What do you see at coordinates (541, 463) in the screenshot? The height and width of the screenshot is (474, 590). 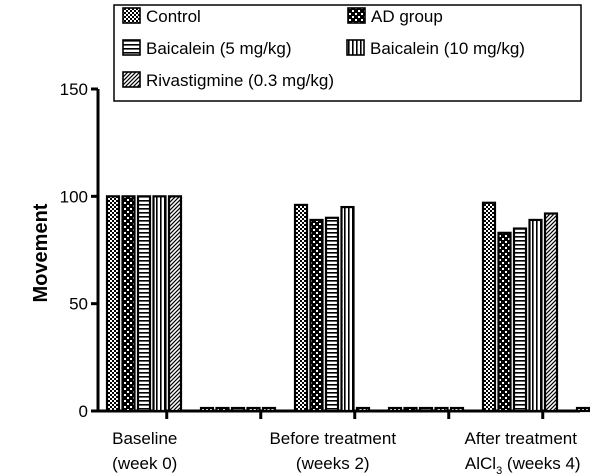 I see `x-category-label-part: (weeks 4)` at bounding box center [541, 463].